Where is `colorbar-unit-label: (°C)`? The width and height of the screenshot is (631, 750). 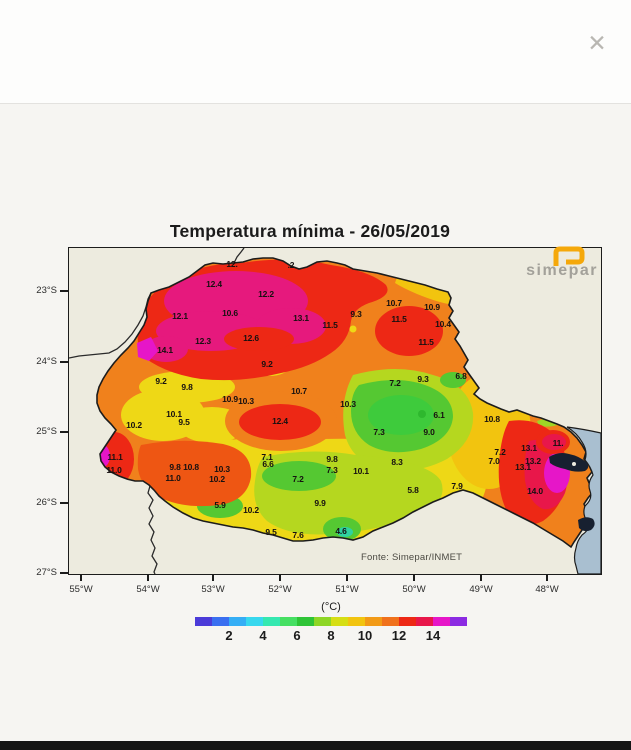
colorbar-unit-label: (°C) is located at coordinates (331, 607).